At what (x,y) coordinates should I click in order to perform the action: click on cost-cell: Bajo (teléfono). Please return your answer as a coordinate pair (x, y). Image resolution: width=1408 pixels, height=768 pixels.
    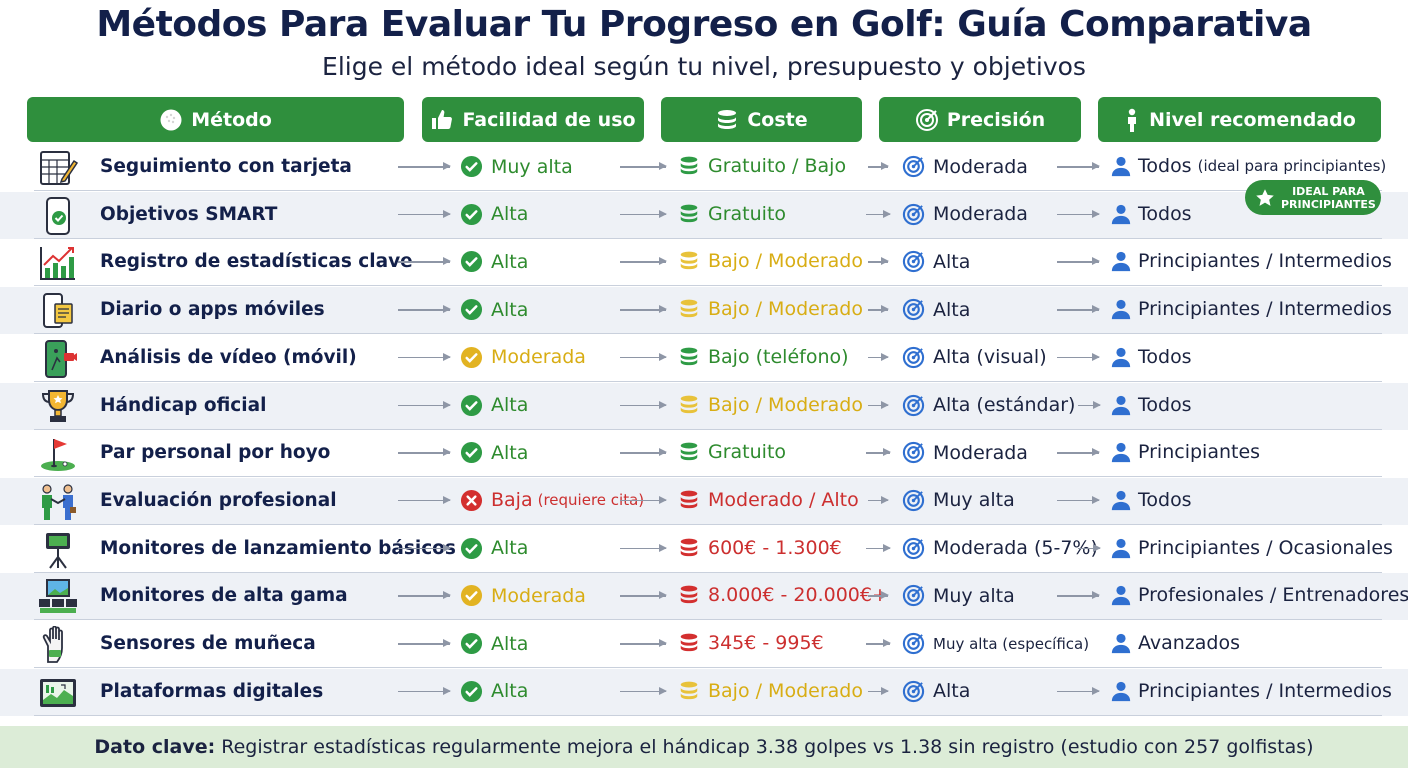
    Looking at the image, I should click on (763, 357).